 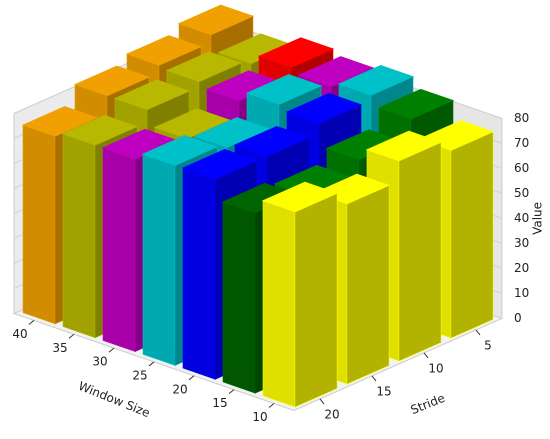 I want to click on z-tick-label: 30, so click(x=521, y=243).